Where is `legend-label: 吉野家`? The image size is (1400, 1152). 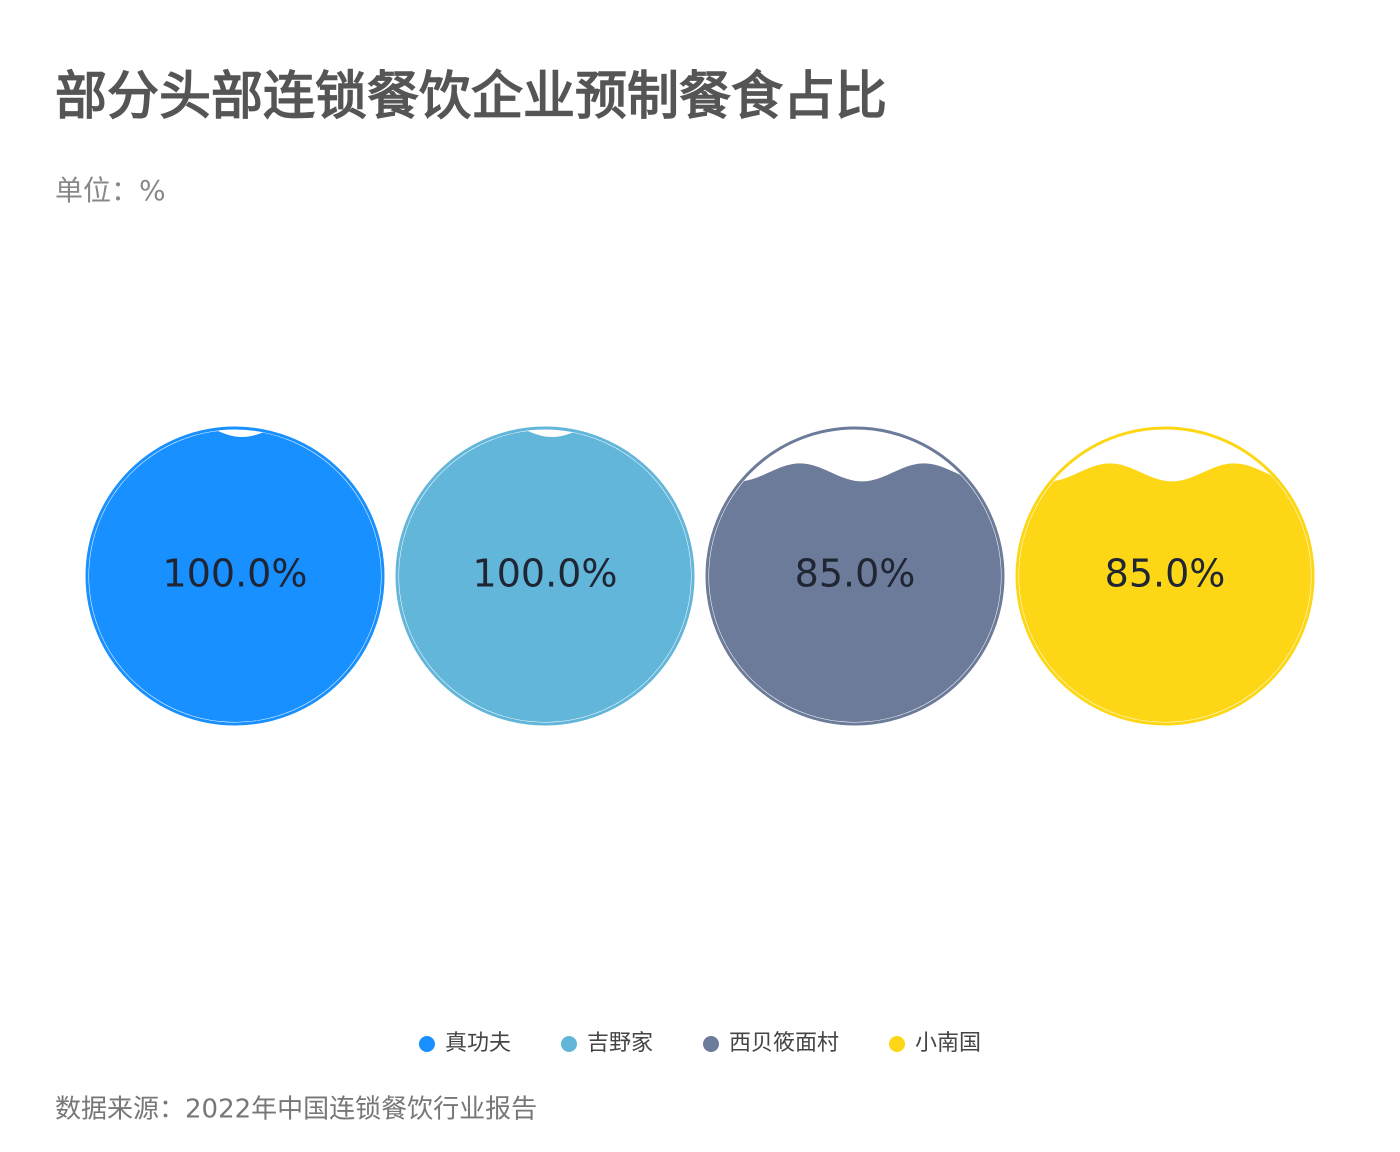
legend-label: 吉野家 is located at coordinates (620, 1043).